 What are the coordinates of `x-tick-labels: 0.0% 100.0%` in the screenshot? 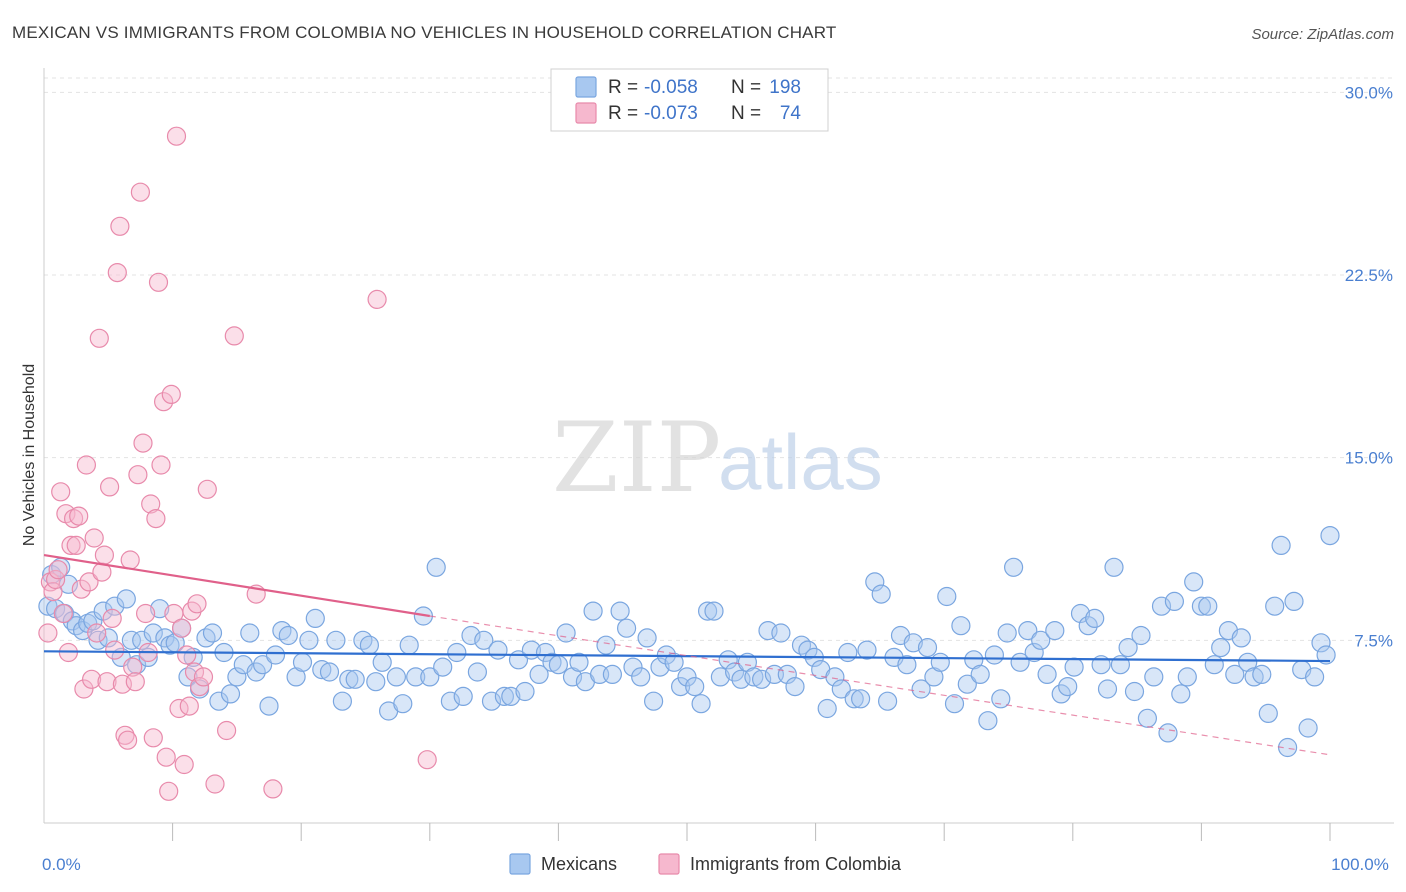 It's located at (715, 864).